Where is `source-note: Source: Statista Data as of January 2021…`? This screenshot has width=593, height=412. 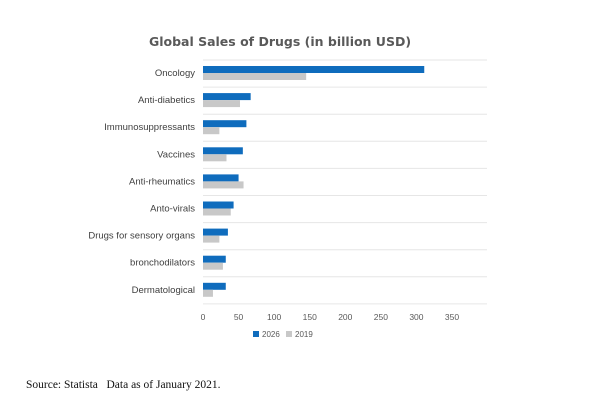 source-note: Source: Statista Data as of January 2021… is located at coordinates (123, 385).